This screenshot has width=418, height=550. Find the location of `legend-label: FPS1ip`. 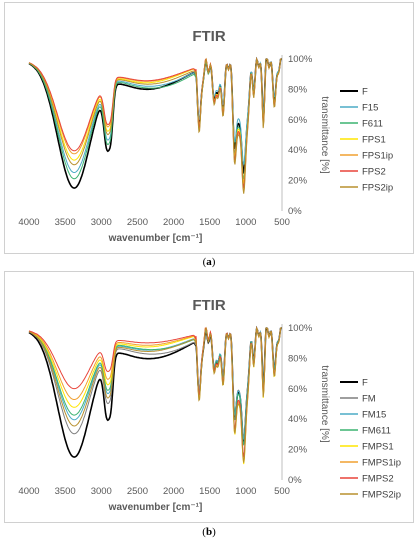

legend-label: FPS1ip is located at coordinates (377, 156).